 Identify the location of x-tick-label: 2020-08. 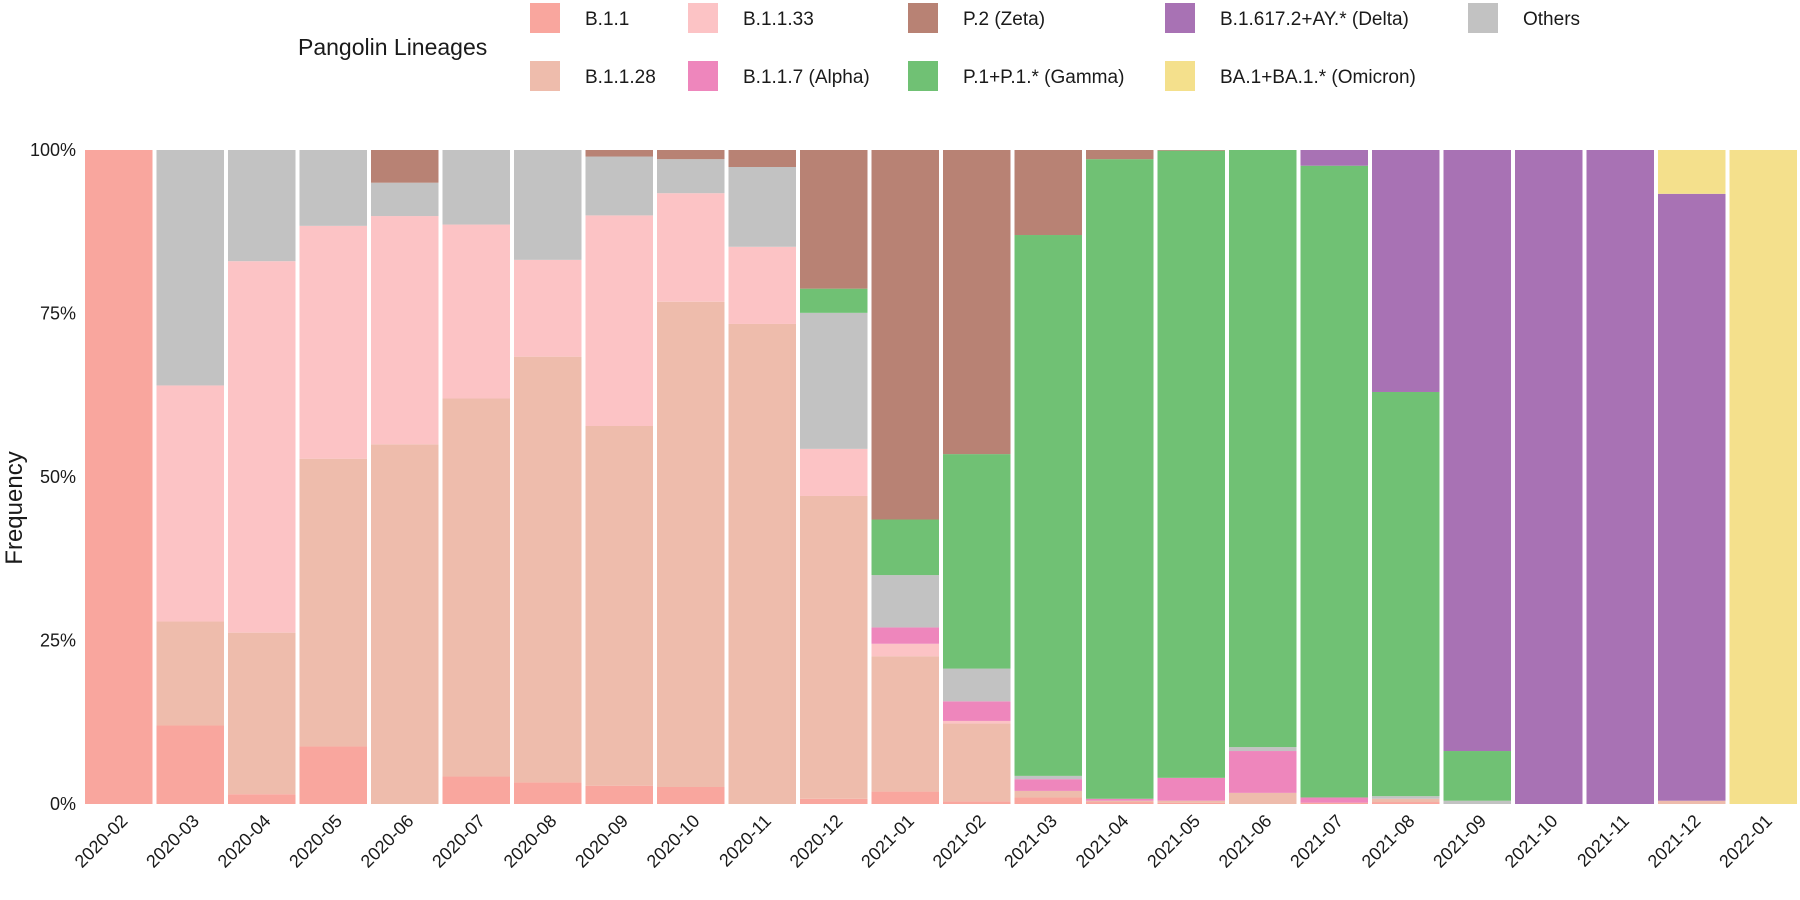
(530, 841).